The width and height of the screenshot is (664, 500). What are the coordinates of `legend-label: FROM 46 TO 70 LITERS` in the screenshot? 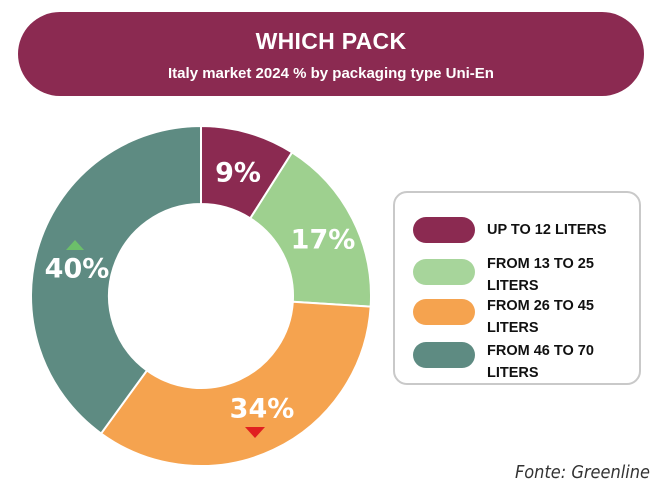 It's located at (540, 362).